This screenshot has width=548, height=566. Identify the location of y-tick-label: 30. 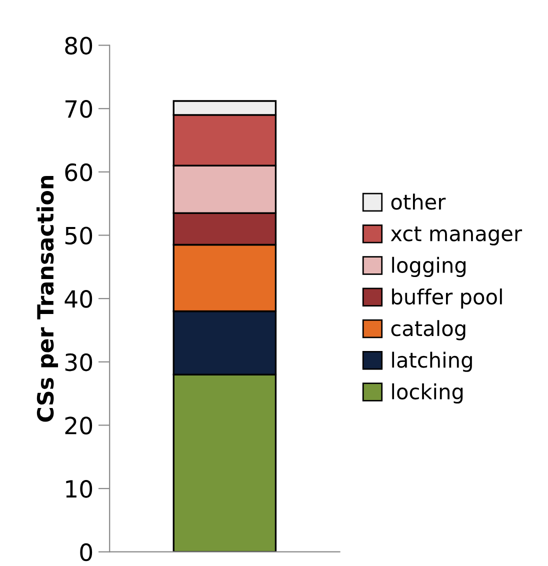
(78, 362).